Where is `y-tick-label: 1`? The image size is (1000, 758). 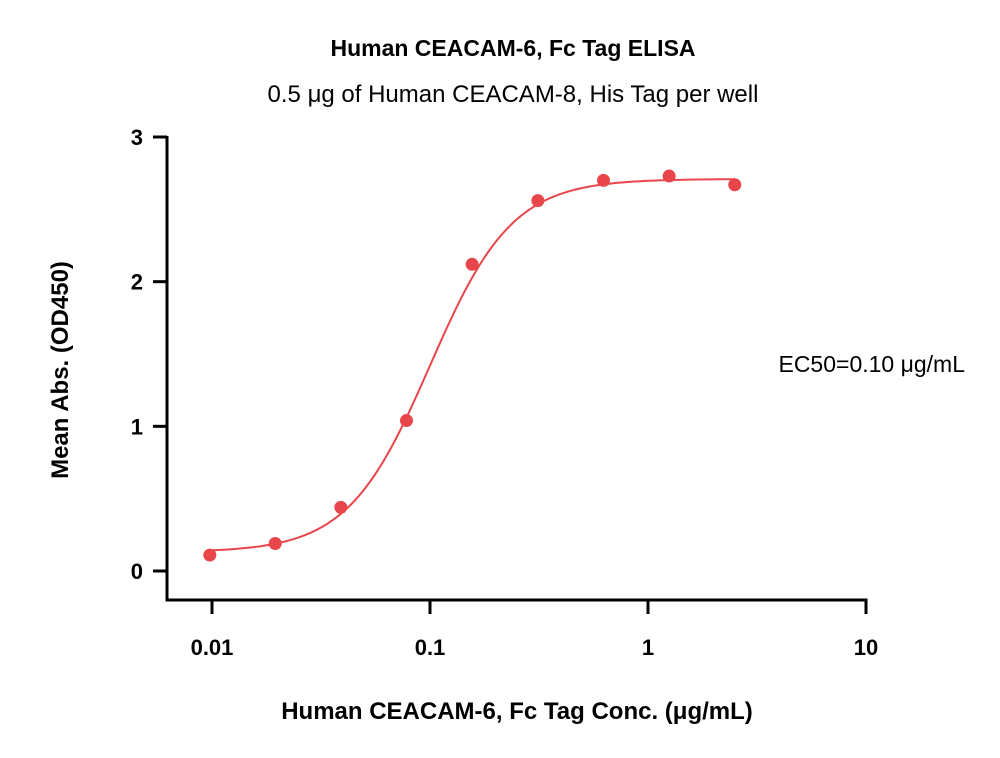
y-tick-label: 1 is located at coordinates (137, 426).